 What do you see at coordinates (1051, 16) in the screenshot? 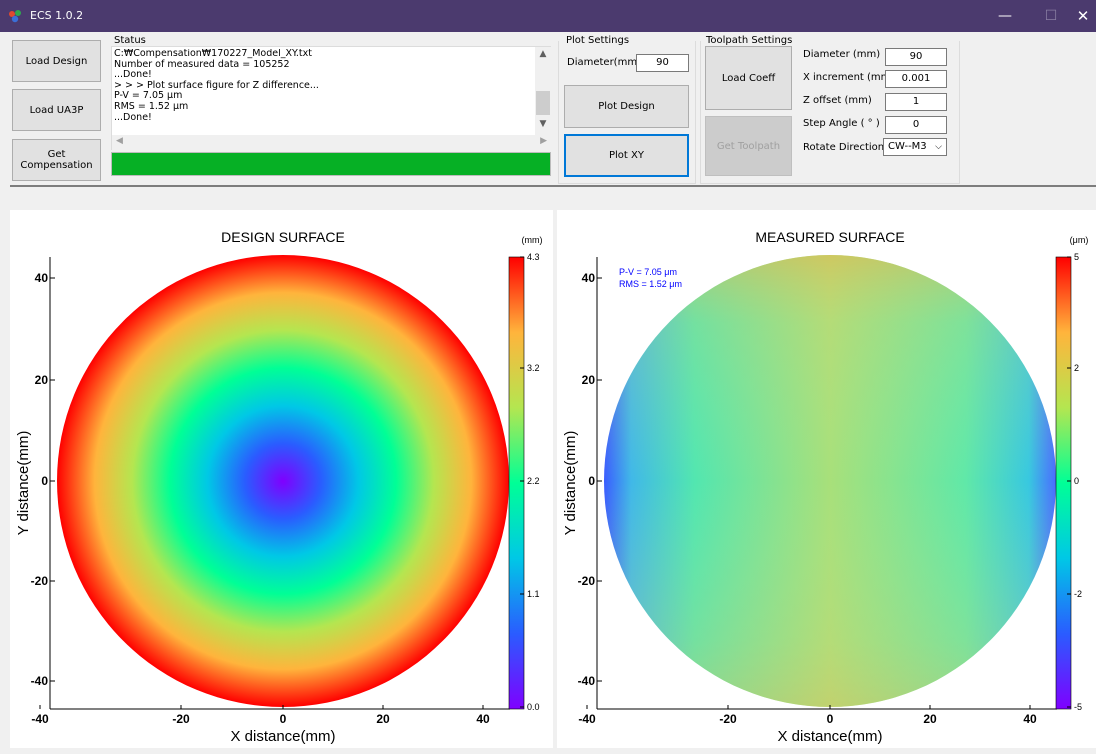
I see `maximize-button: ☐` at bounding box center [1051, 16].